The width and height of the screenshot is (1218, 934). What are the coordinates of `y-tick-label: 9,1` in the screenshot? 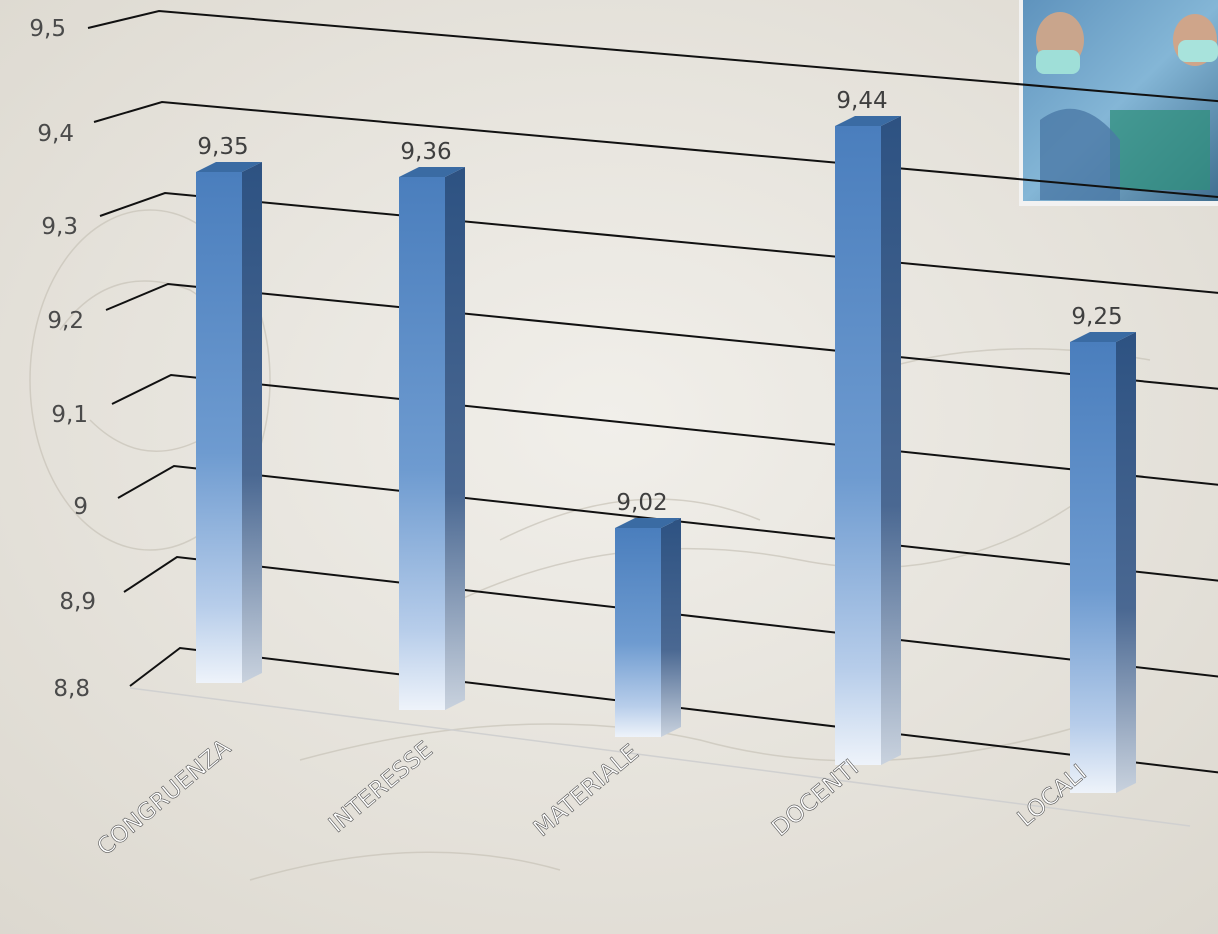 It's located at (69, 415).